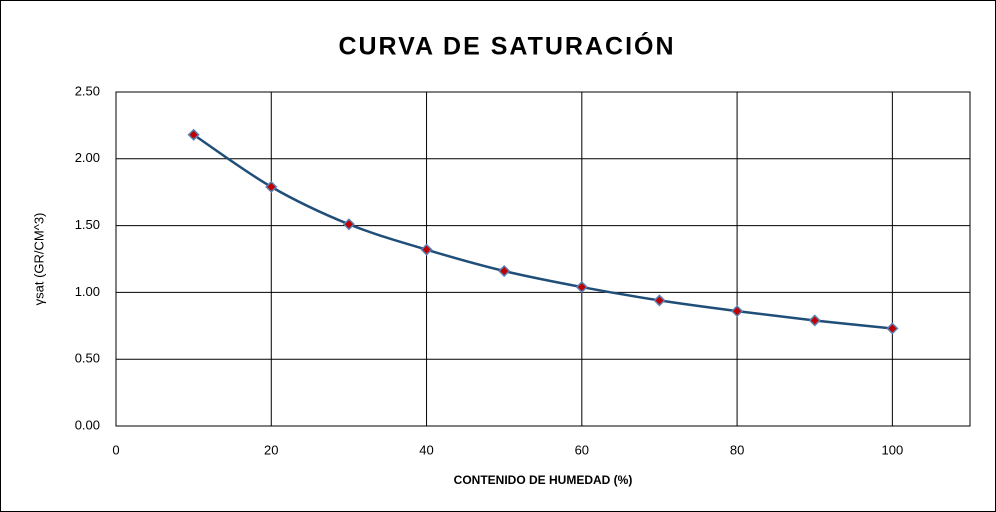 This screenshot has height=512, width=996. What do you see at coordinates (87, 224) in the screenshot?
I see `y-tick-label: 1.50` at bounding box center [87, 224].